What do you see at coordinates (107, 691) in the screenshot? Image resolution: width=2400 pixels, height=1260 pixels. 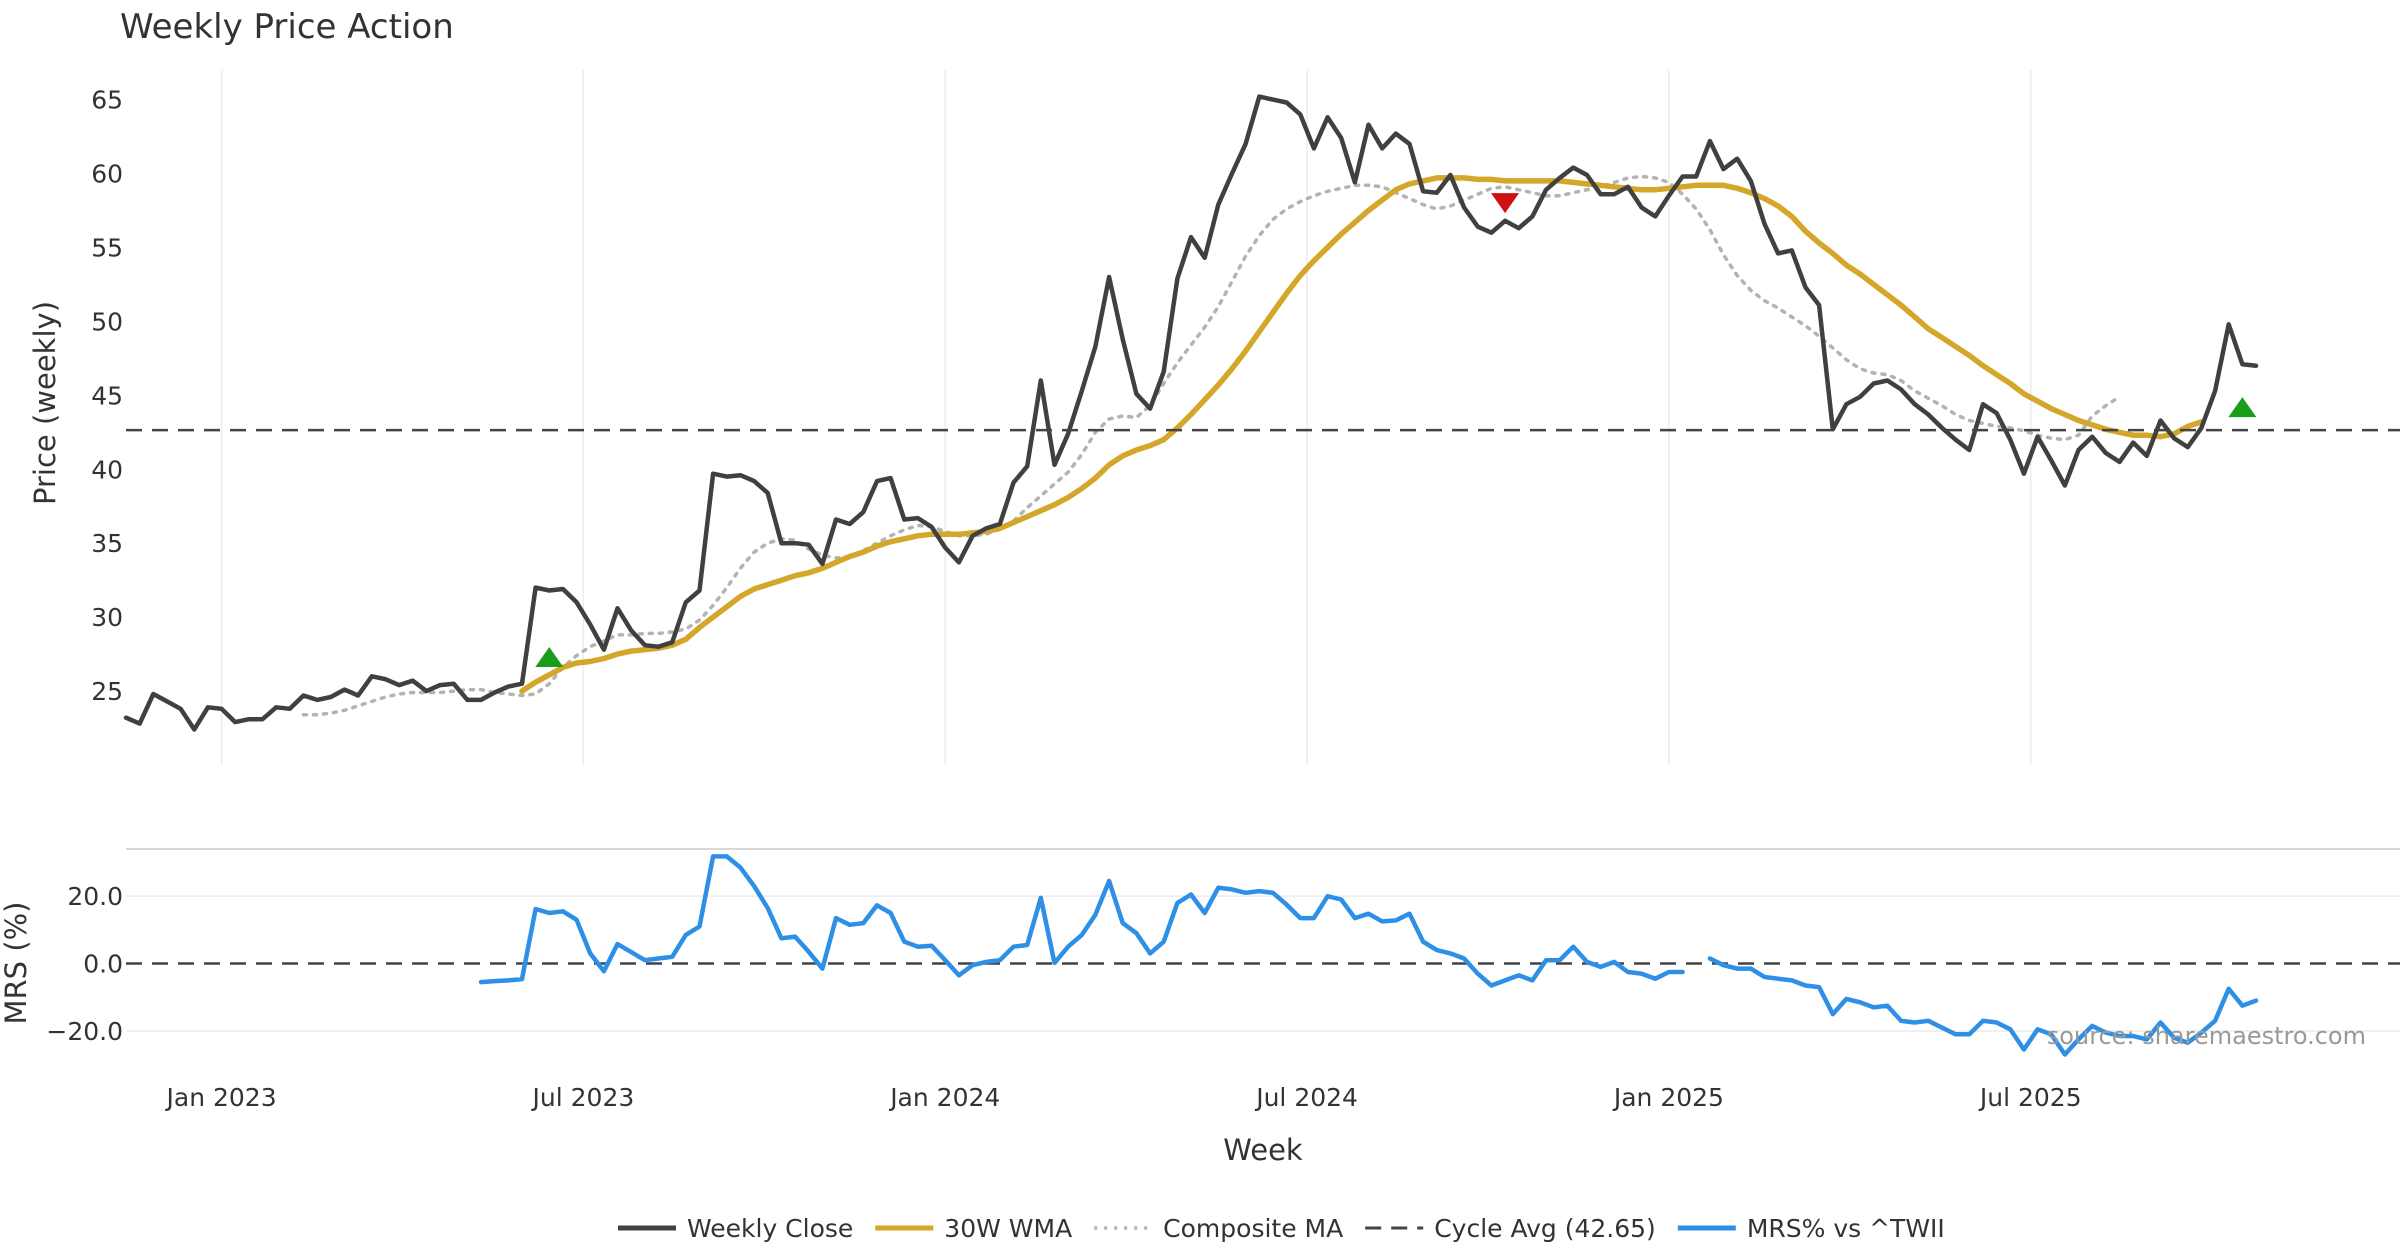 I see `price-y-tick-label: 25` at bounding box center [107, 691].